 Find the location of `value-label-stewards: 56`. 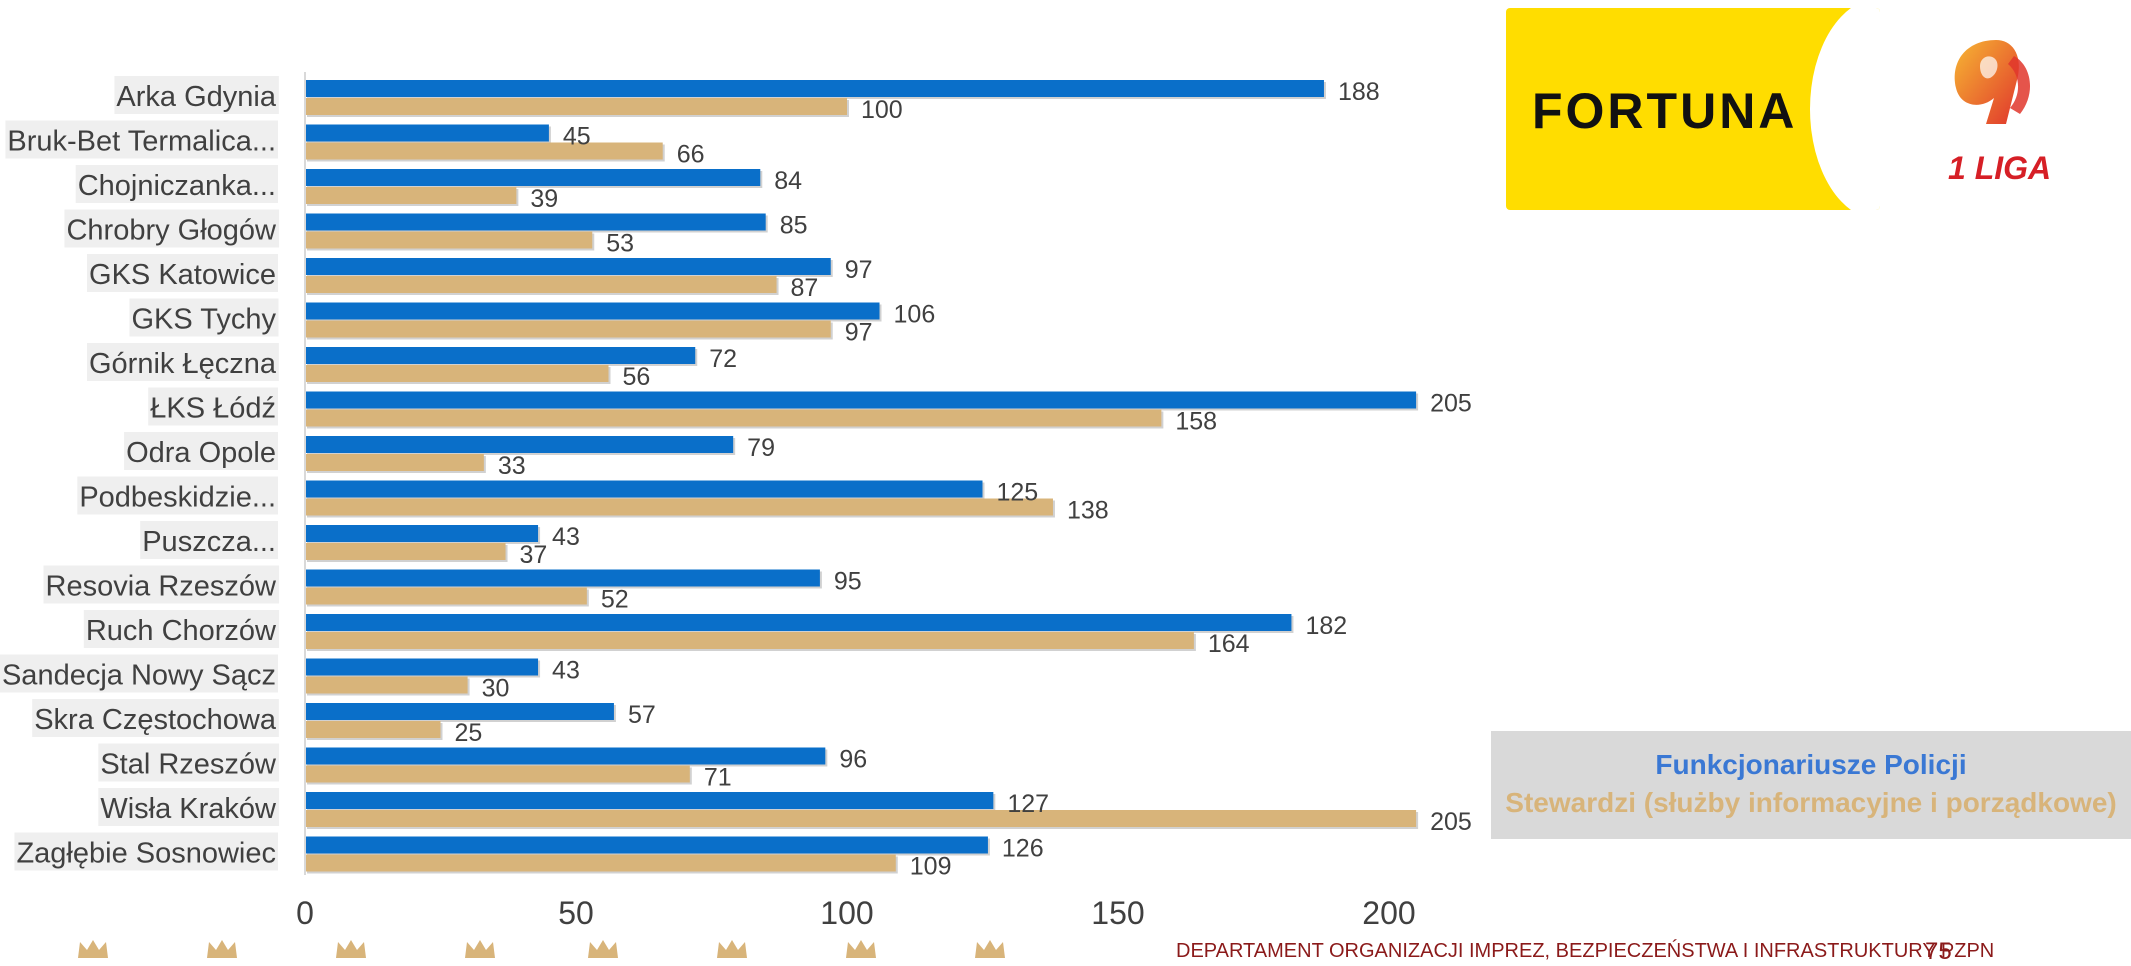

value-label-stewards: 56 is located at coordinates (637, 377).